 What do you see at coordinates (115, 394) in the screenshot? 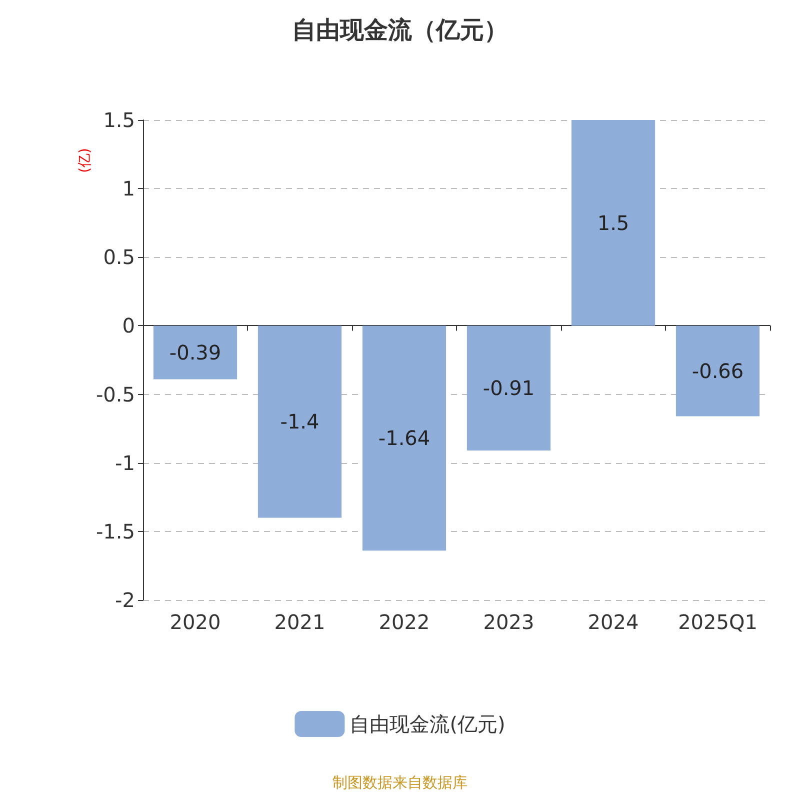
I see `y-tick-label: -0.5` at bounding box center [115, 394].